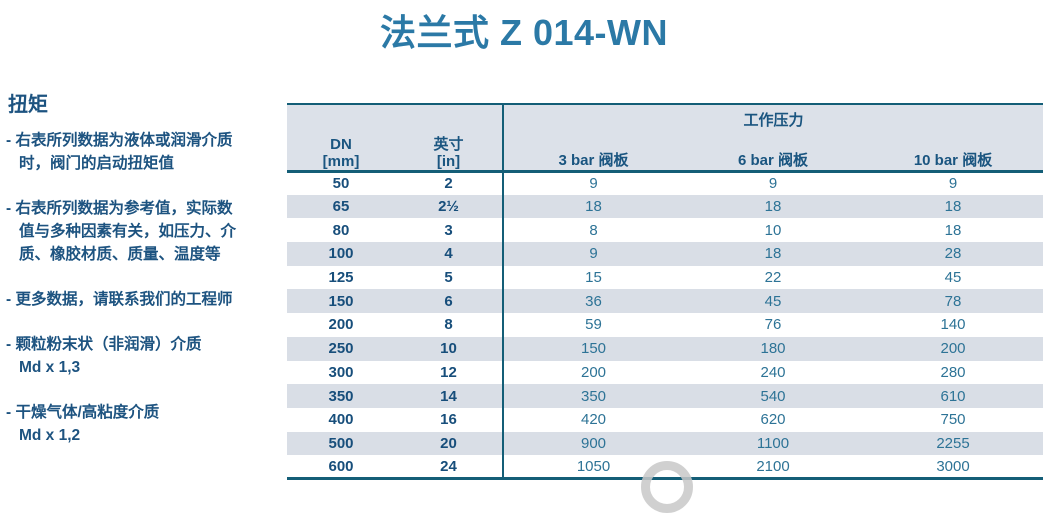 The height and width of the screenshot is (513, 1048). I want to click on cell-dn: 50, so click(341, 184).